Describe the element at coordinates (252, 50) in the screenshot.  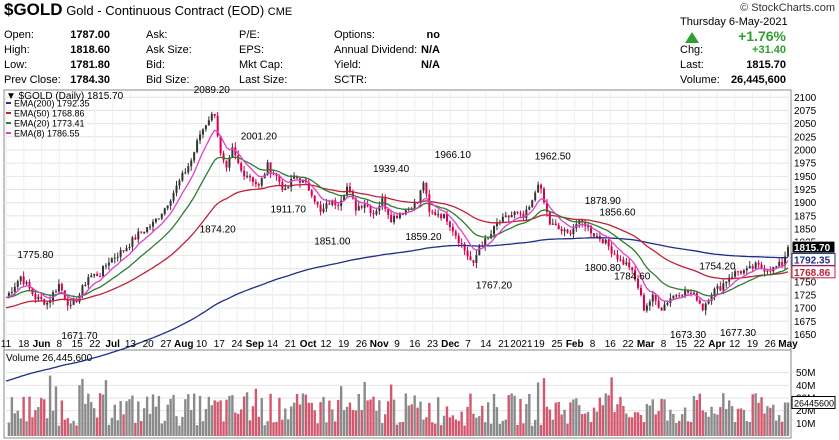
I see `field-label: EPS:` at that location.